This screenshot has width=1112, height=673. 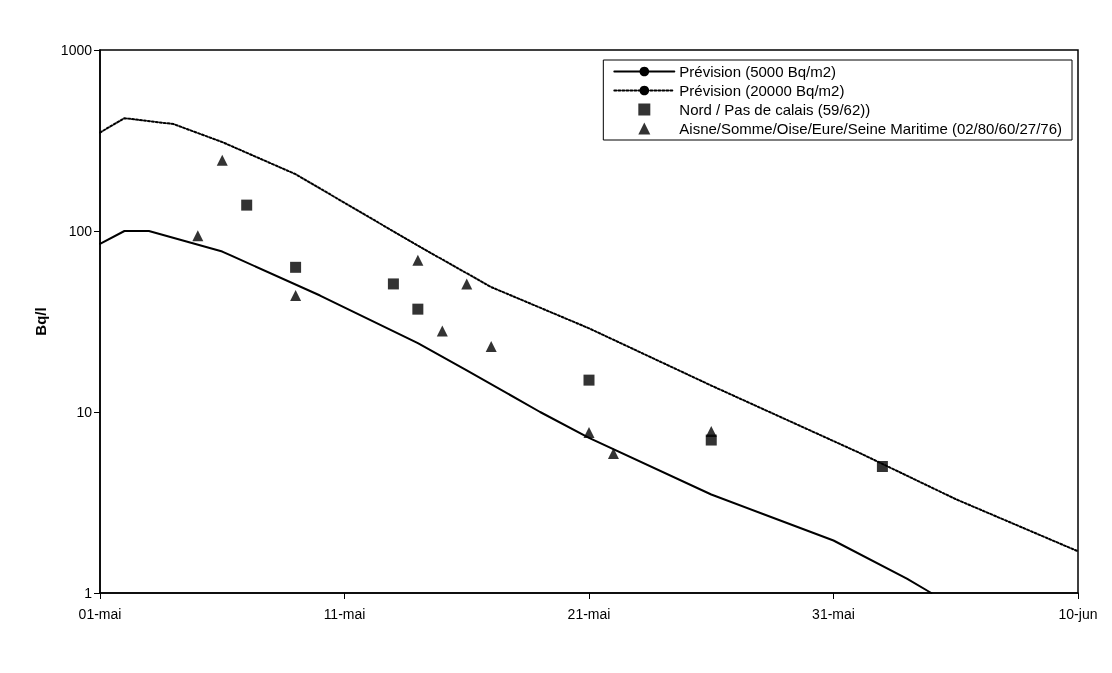 I want to click on y-axis-title: Bq/l, so click(x=40, y=321).